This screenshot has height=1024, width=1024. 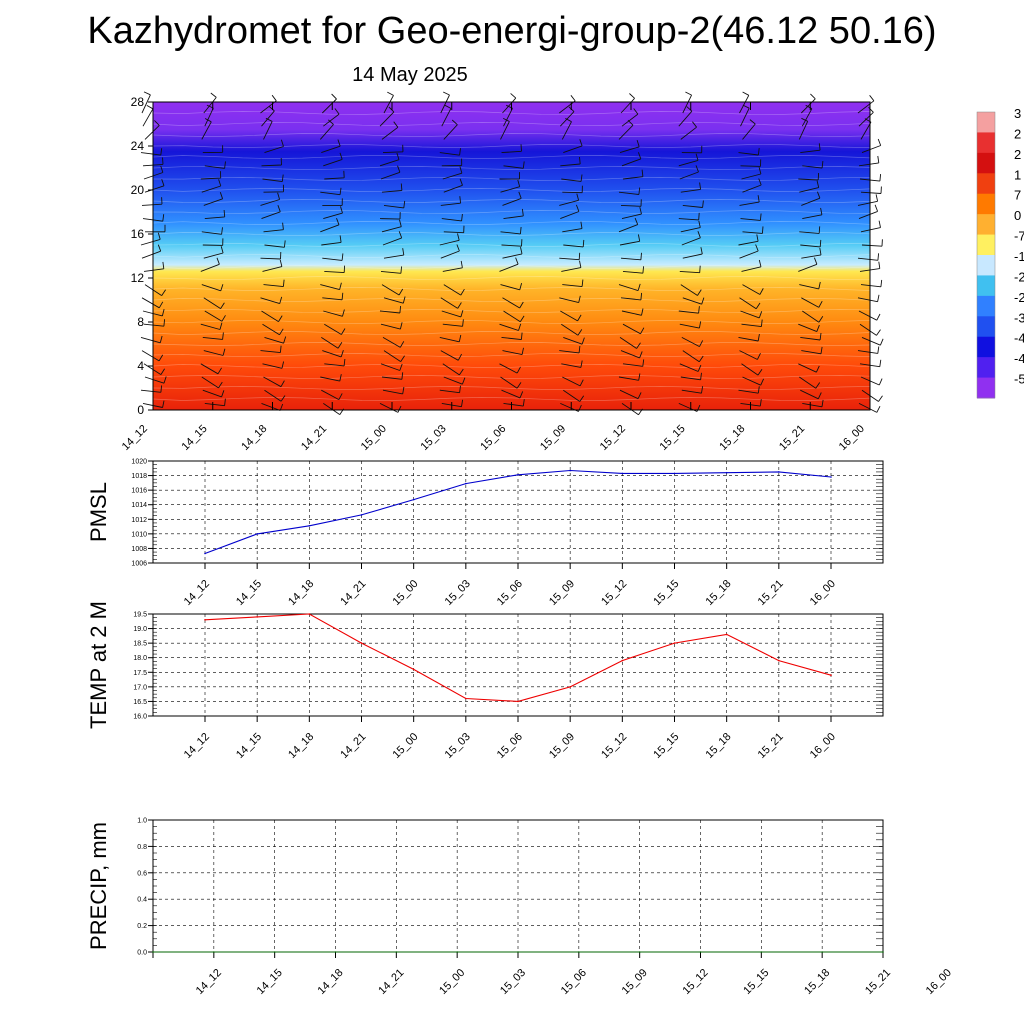 I want to click on heatmap-x-tick-label: 15_03, so click(x=434, y=438).